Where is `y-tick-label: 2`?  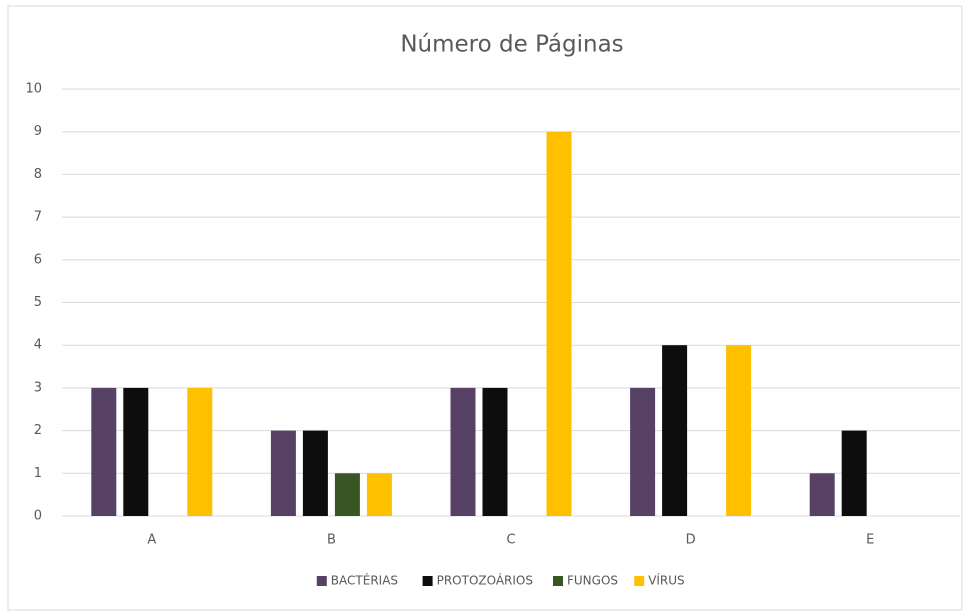 y-tick-label: 2 is located at coordinates (38, 430).